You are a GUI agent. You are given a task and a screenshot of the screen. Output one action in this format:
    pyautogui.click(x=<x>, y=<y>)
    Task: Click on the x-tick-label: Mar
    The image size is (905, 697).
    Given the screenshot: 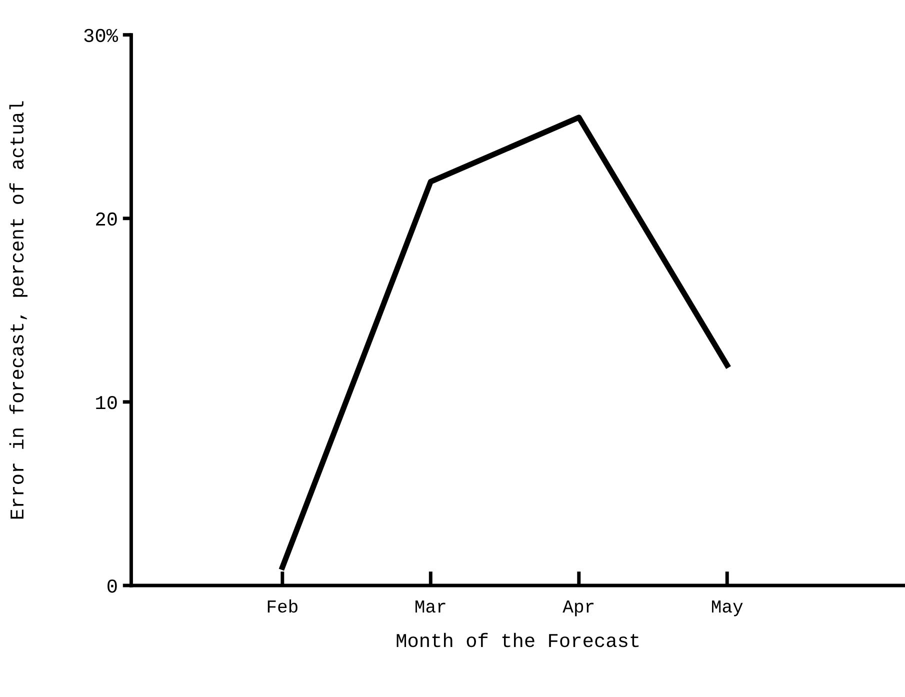 What is the action you would take?
    pyautogui.click(x=431, y=606)
    